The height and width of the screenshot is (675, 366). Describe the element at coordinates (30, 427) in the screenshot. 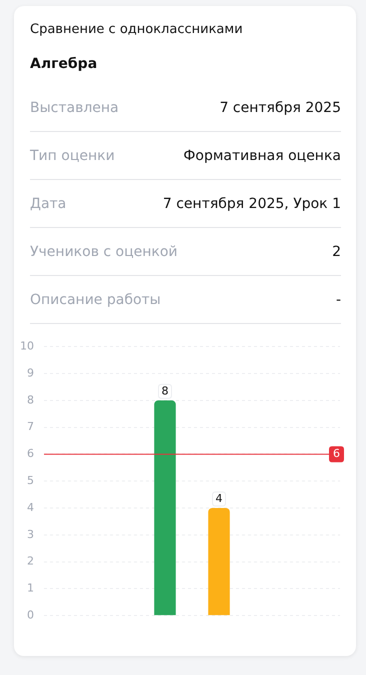

I see `y-tick-label: 7` at that location.